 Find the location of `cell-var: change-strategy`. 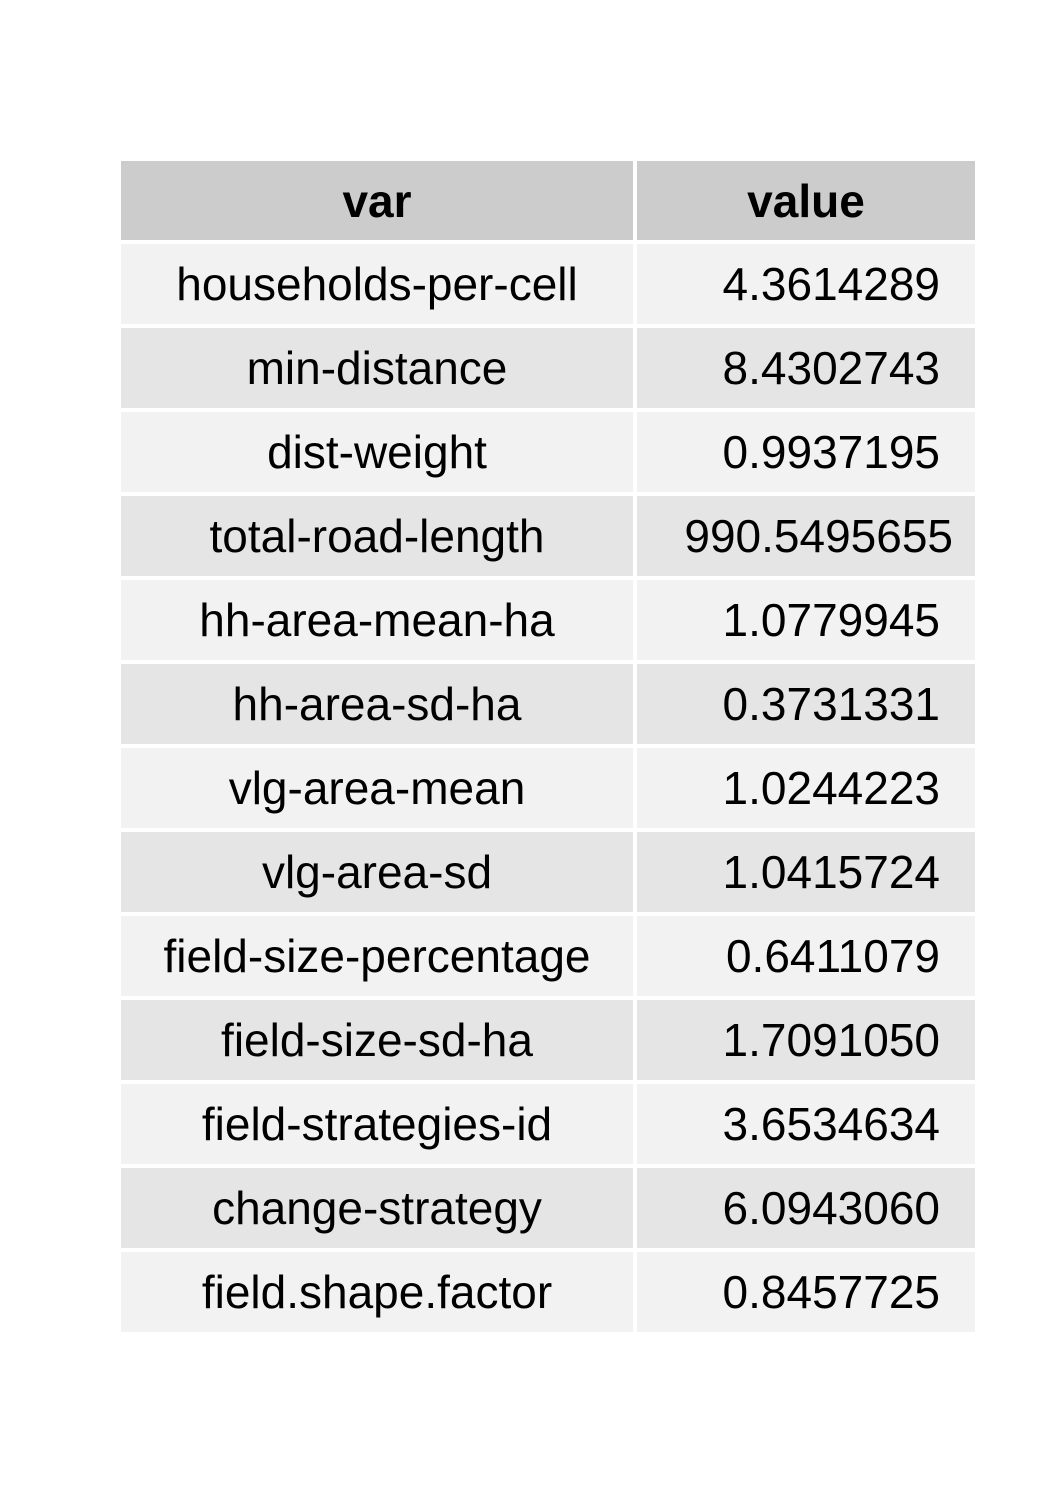

cell-var: change-strategy is located at coordinates (379, 1210).